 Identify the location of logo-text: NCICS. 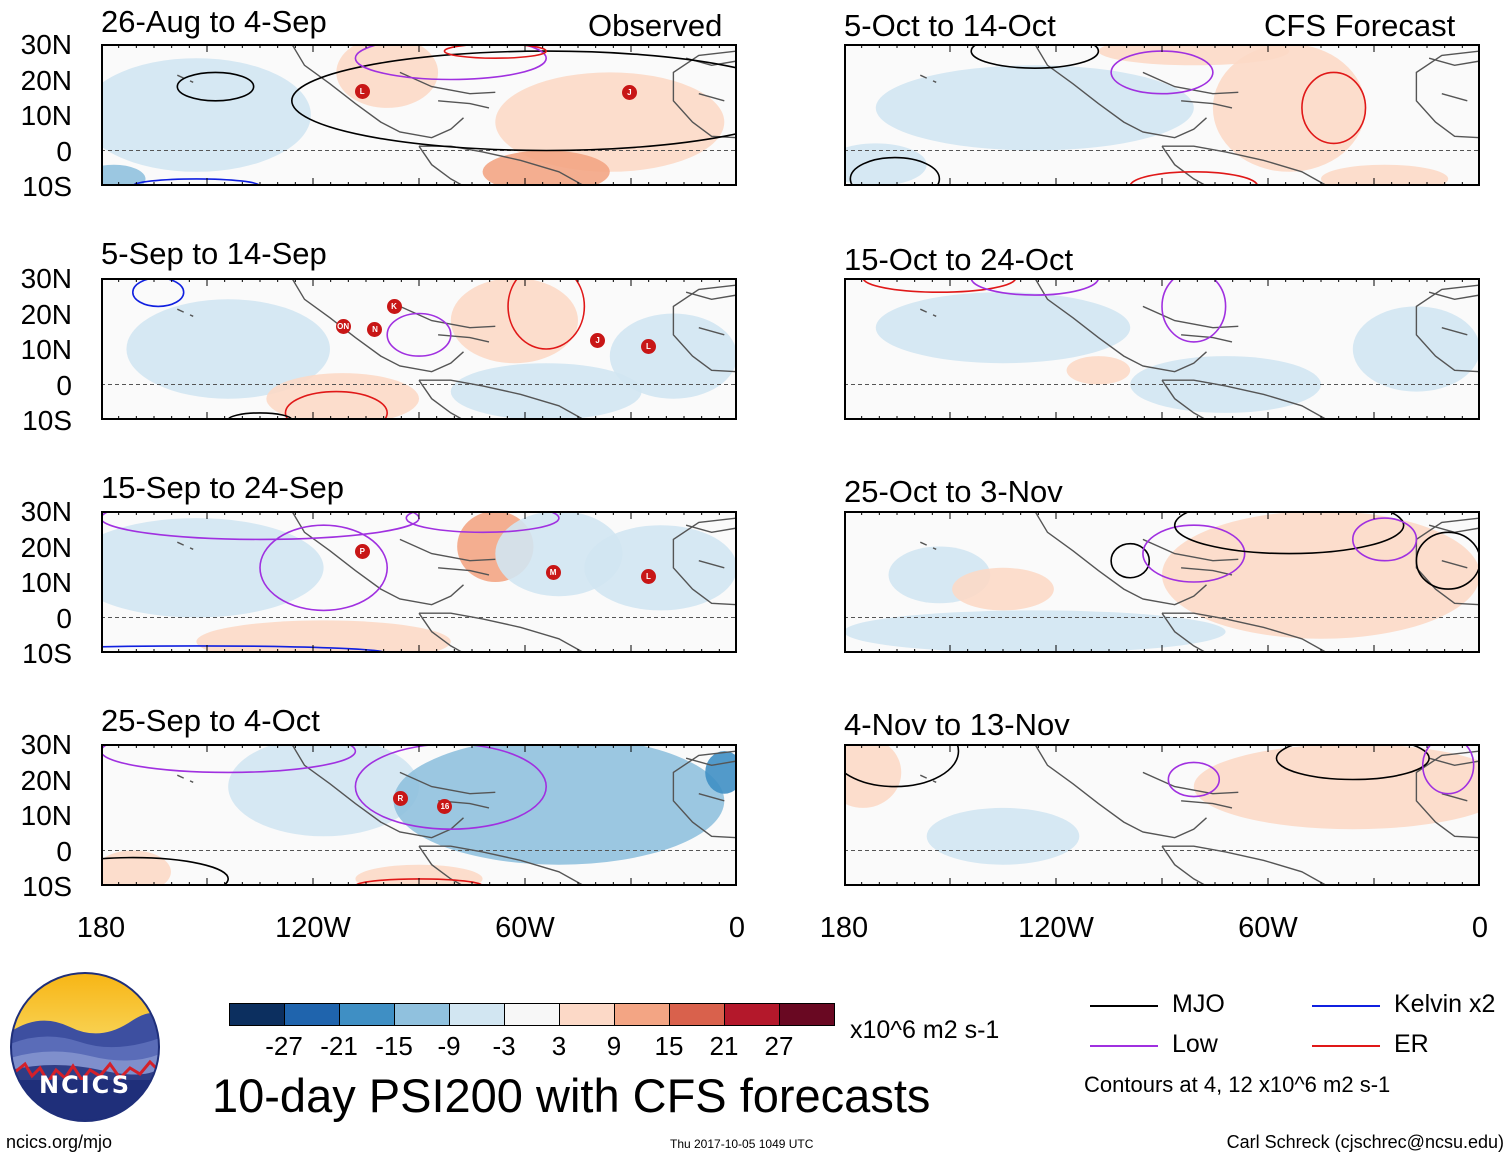
(85, 1085).